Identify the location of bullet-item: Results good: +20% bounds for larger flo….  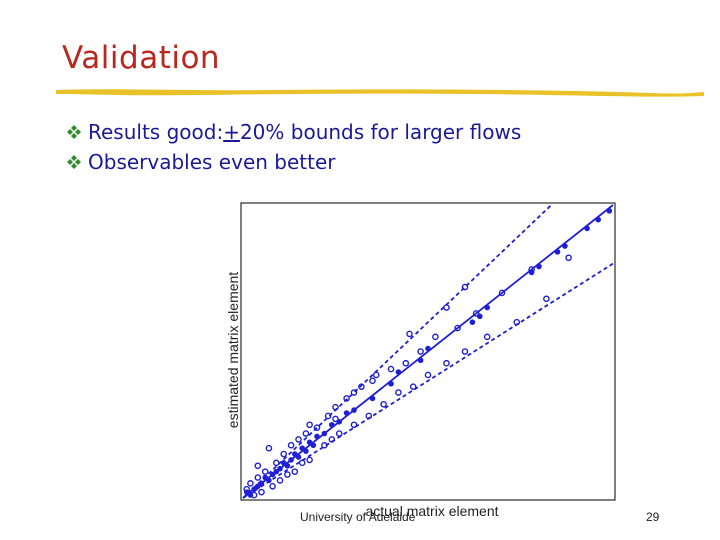
(293, 132).